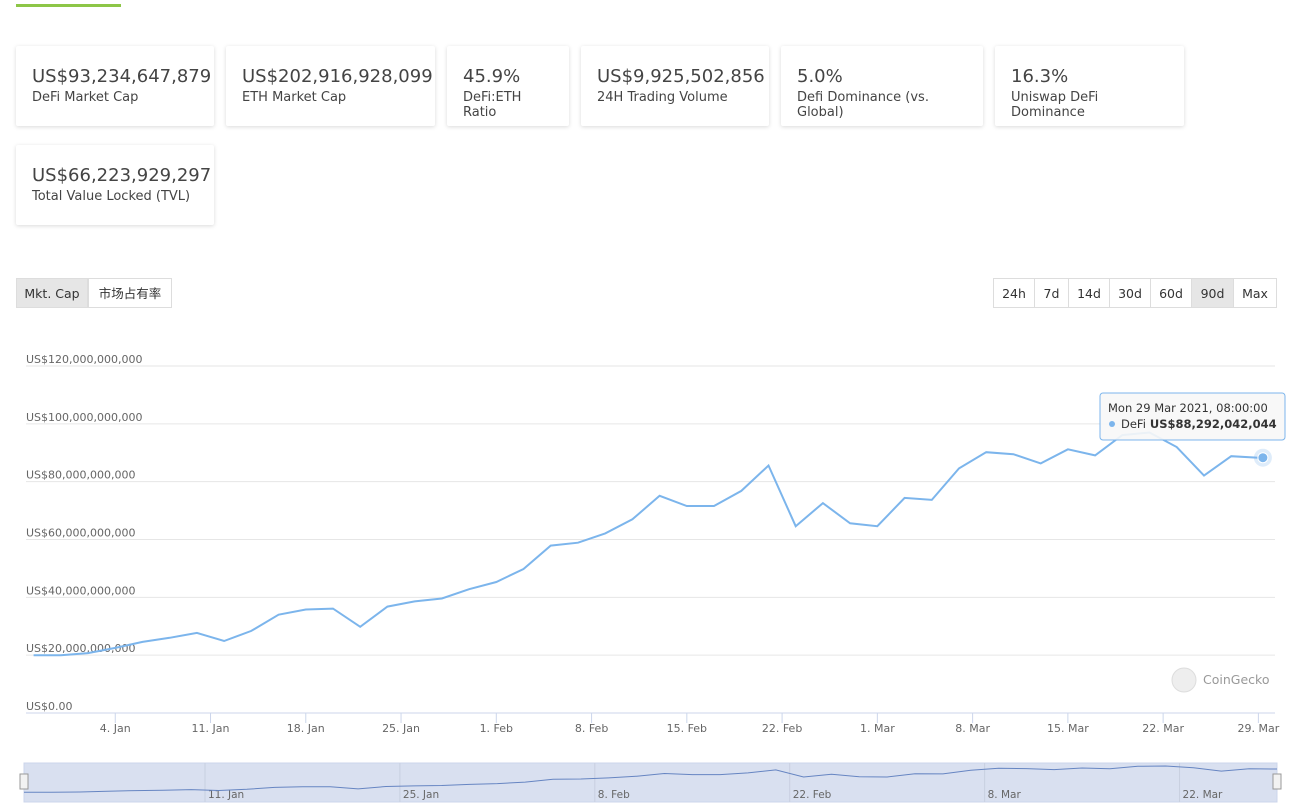 The height and width of the screenshot is (807, 1297). I want to click on navigator-tick-label: 22. Feb, so click(812, 795).